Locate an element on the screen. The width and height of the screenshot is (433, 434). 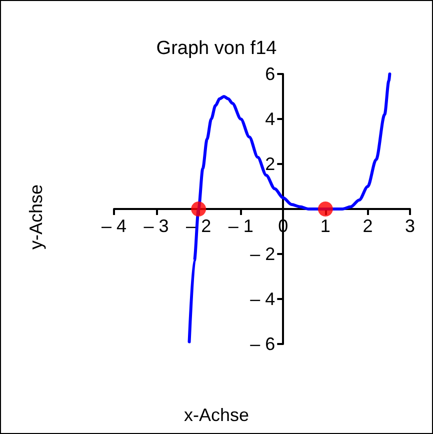
x-tick-label: – 1 is located at coordinates (241, 226).